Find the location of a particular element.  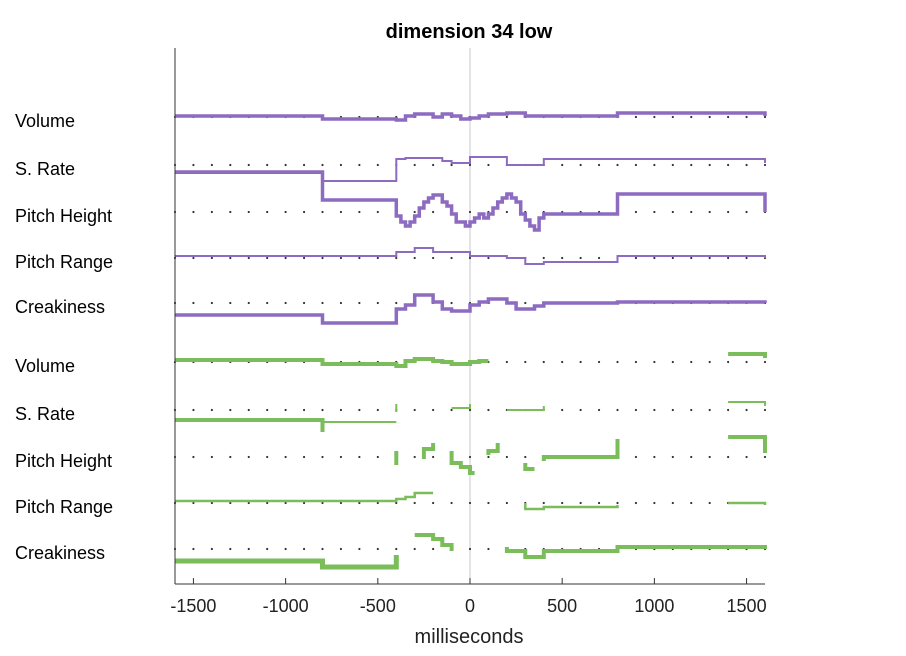

row-label: Volume is located at coordinates (45, 121).